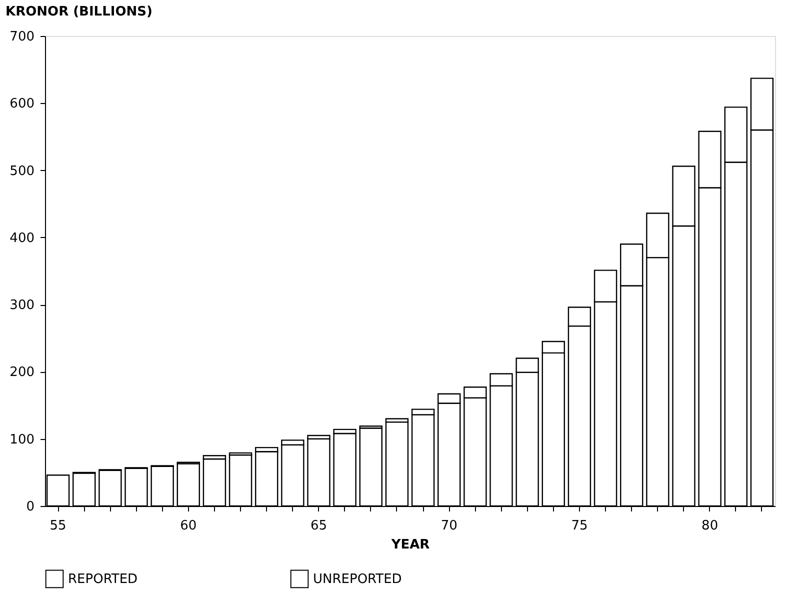  I want to click on y-tick-label: 500, so click(22, 171).